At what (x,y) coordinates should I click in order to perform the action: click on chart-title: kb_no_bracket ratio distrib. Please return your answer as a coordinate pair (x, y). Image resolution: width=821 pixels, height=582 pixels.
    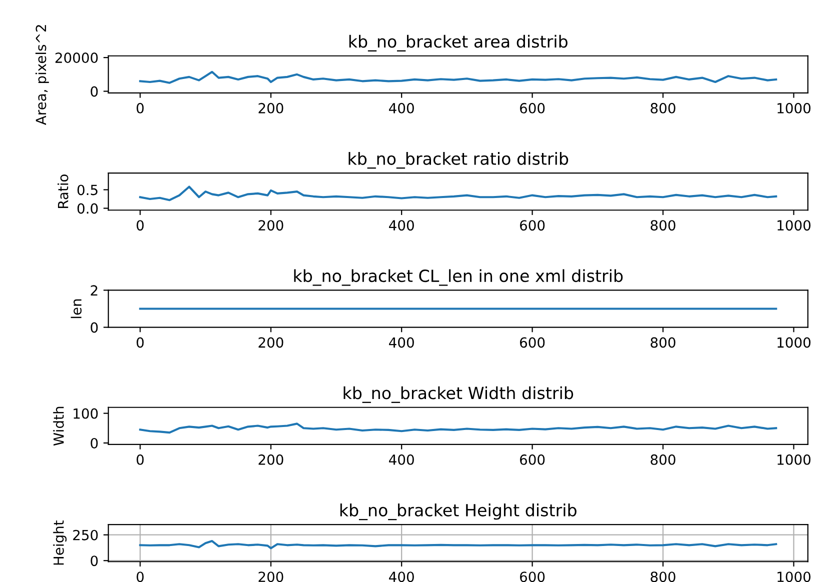
    Looking at the image, I should click on (458, 160).